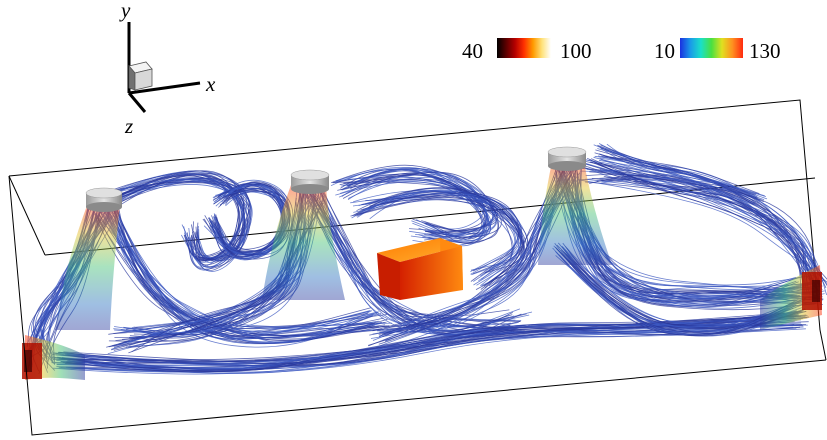 This screenshot has height=440, width=827. I want to click on colorbar1-min-label: 40, so click(472, 51).